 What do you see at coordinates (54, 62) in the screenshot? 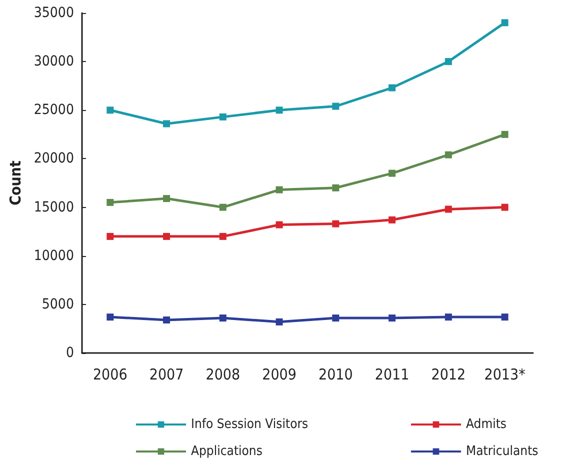
I see `y-tick-label: 30000` at bounding box center [54, 62].